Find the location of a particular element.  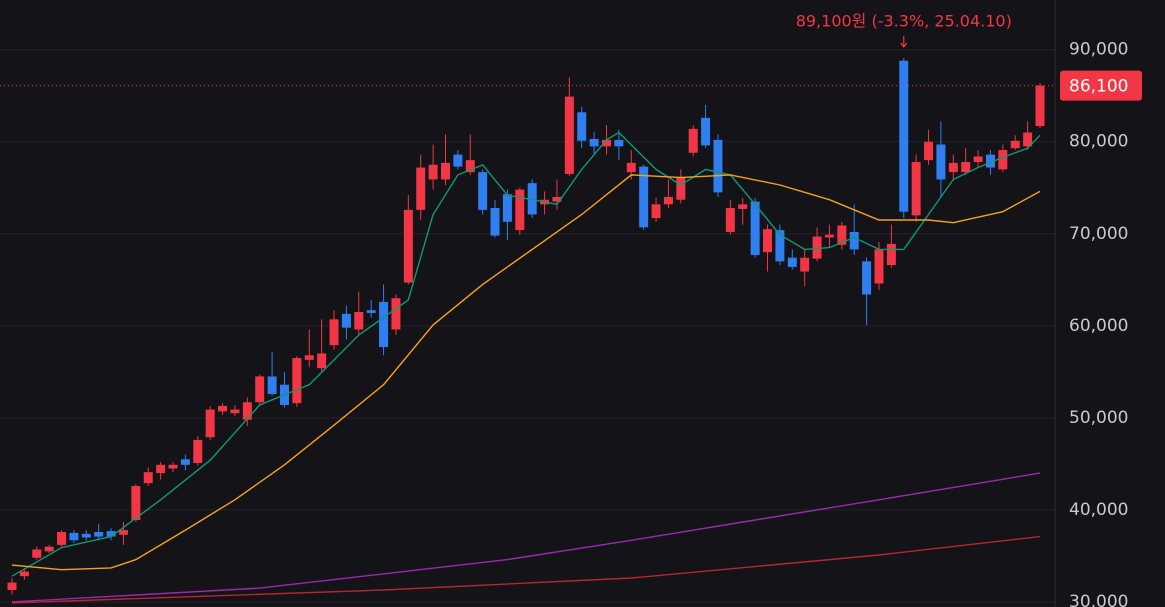

y-tick-label: 40,000 is located at coordinates (1098, 510).